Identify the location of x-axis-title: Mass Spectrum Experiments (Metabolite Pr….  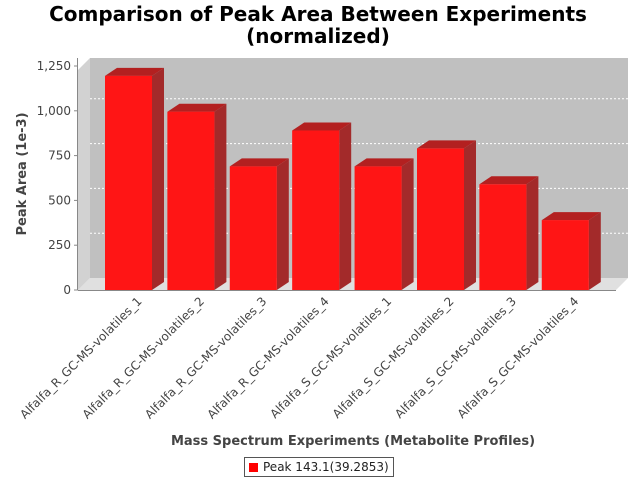
(353, 441).